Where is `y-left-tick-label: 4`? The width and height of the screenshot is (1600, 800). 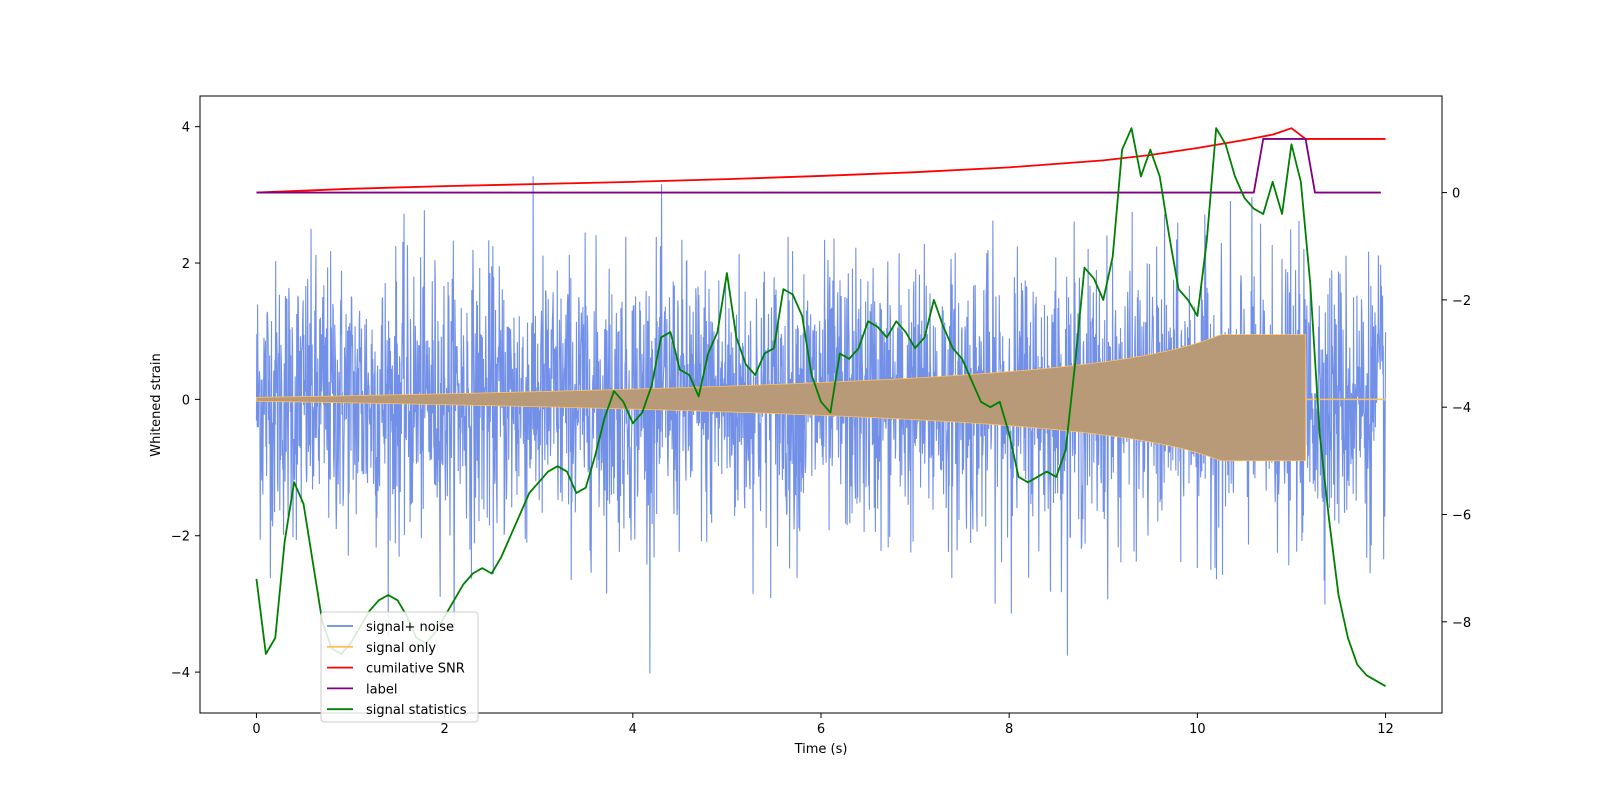 y-left-tick-label: 4 is located at coordinates (186, 128).